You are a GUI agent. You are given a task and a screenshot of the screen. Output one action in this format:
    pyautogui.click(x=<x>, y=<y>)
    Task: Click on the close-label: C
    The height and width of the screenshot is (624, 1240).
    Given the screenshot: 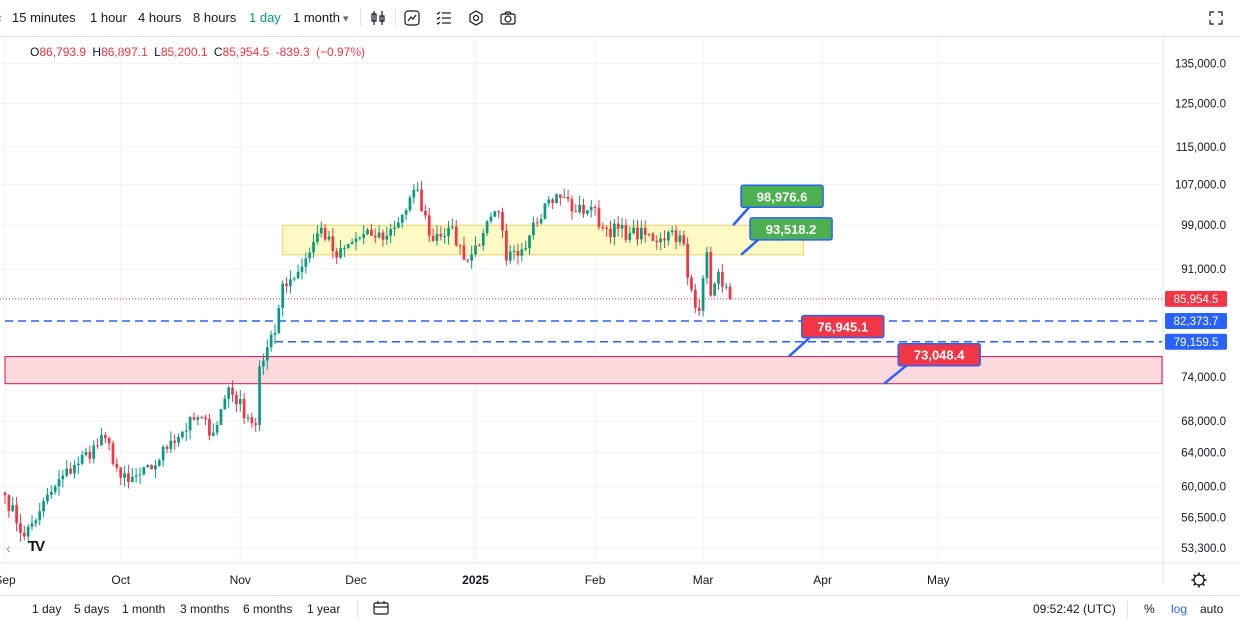 What is the action you would take?
    pyautogui.click(x=218, y=52)
    